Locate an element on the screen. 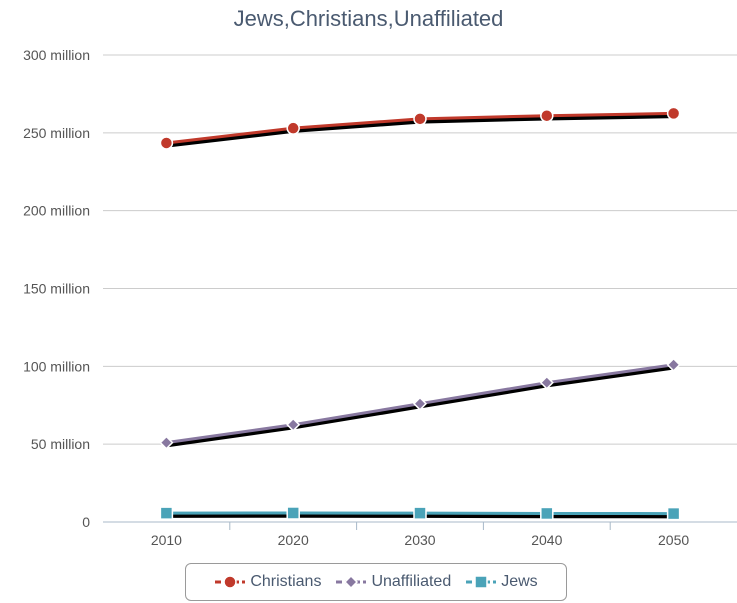  x-tick-label: 2040 is located at coordinates (546, 540).